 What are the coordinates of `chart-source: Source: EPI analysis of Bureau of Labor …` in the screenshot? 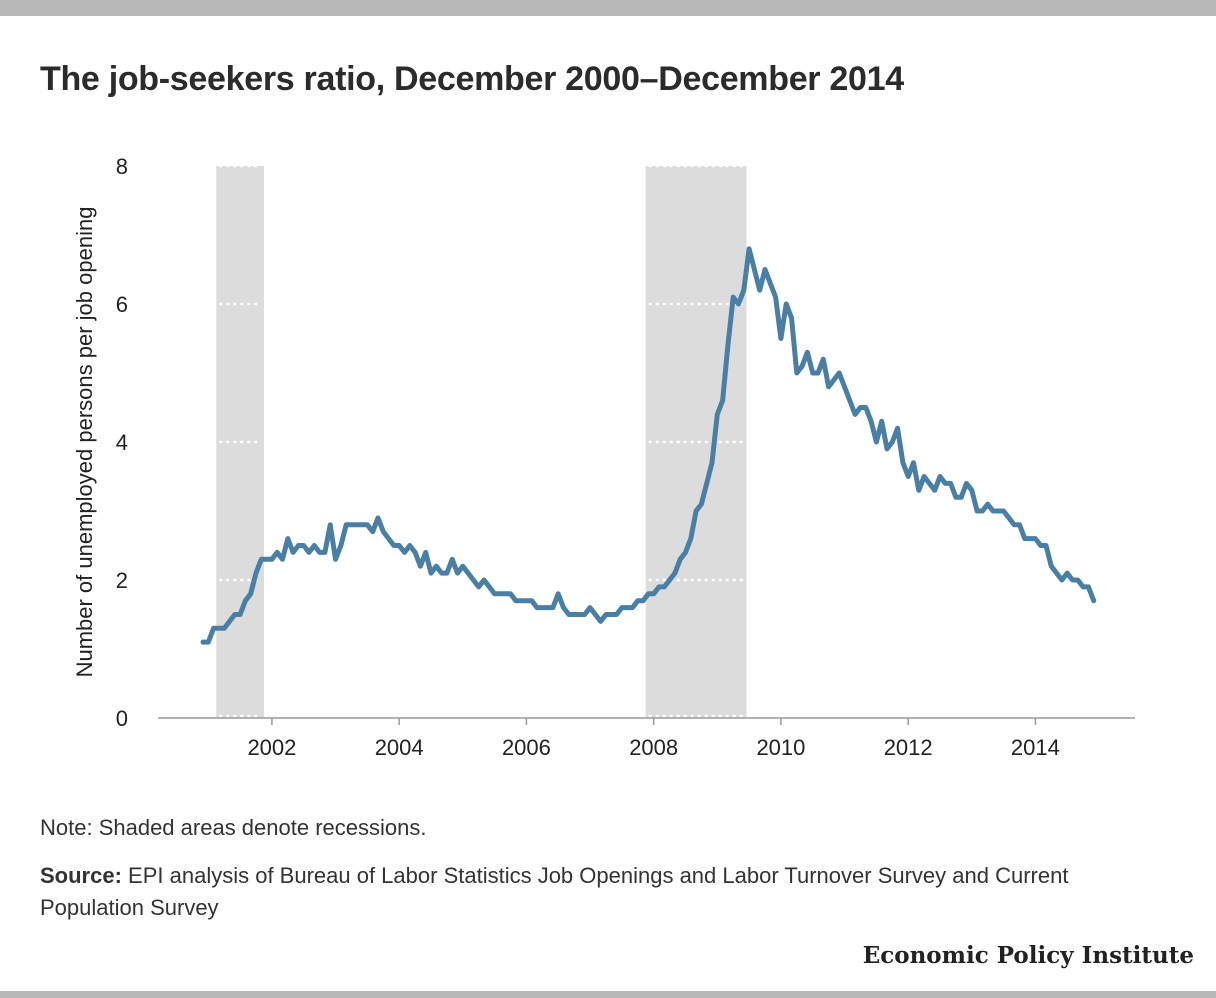 It's located at (600, 892).